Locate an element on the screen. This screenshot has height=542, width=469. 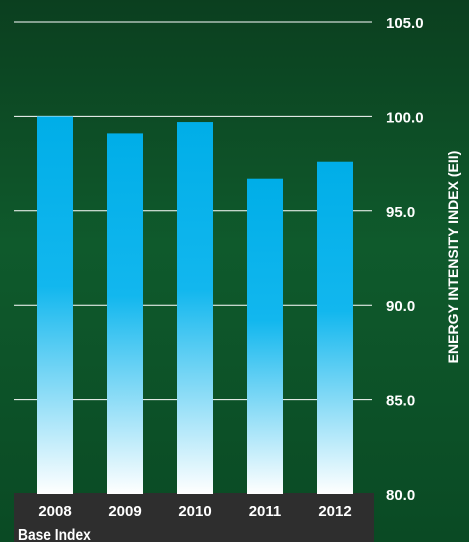
x-tick-label-2008: 2008 is located at coordinates (54, 511).